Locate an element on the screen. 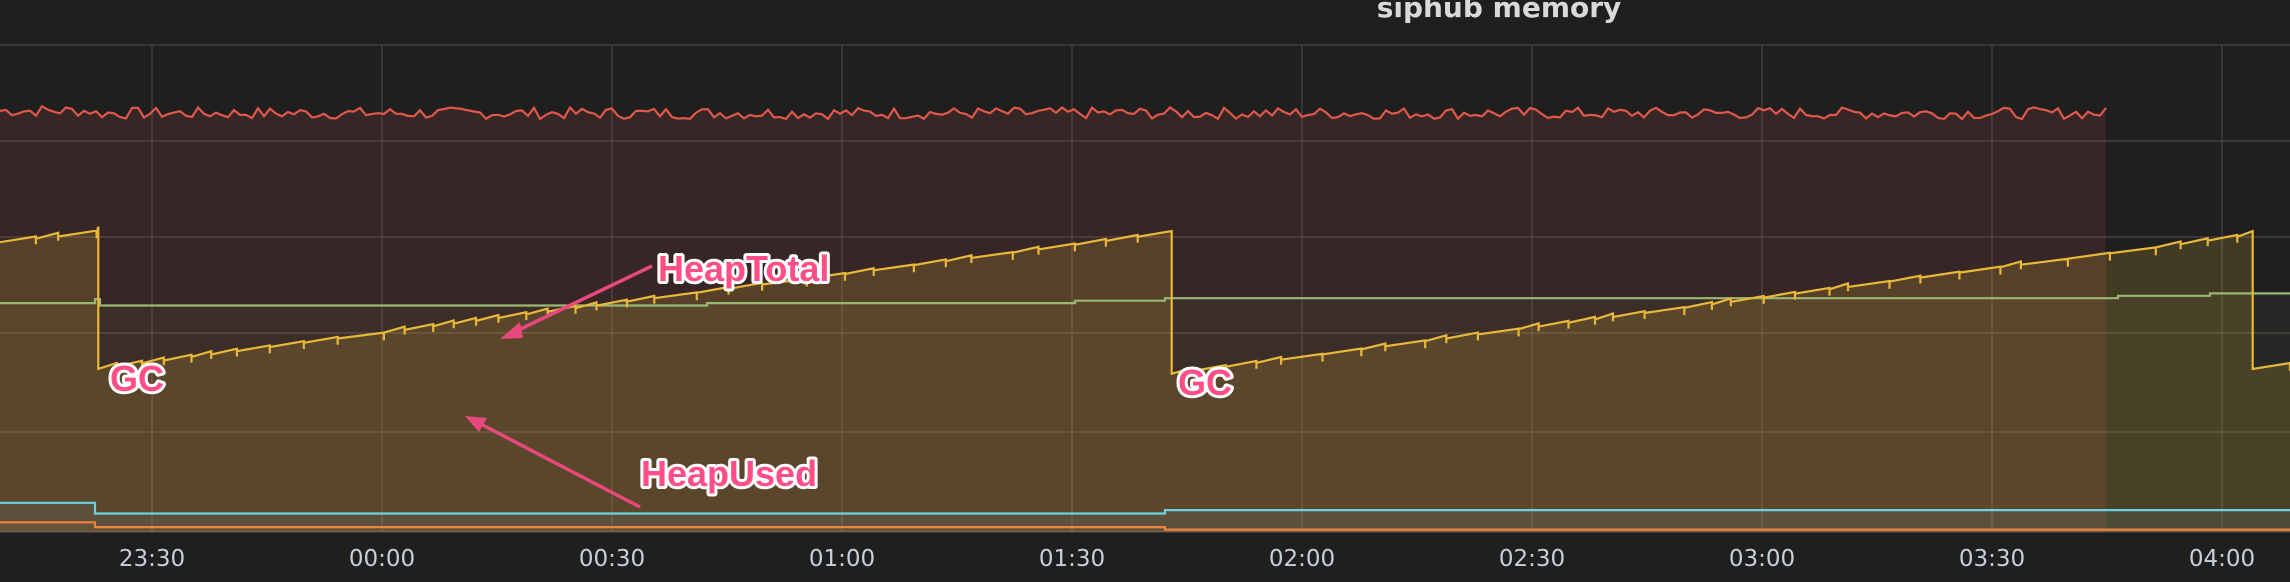 This screenshot has height=582, width=2290. x-tick-label: 00:30 is located at coordinates (612, 559).